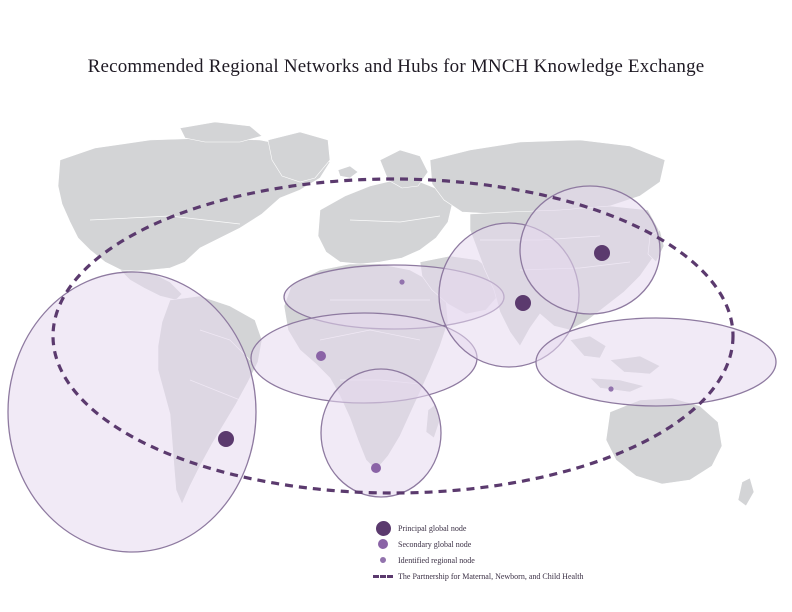 This screenshot has height=612, width=792. I want to click on region-southern-africa, so click(381, 433).